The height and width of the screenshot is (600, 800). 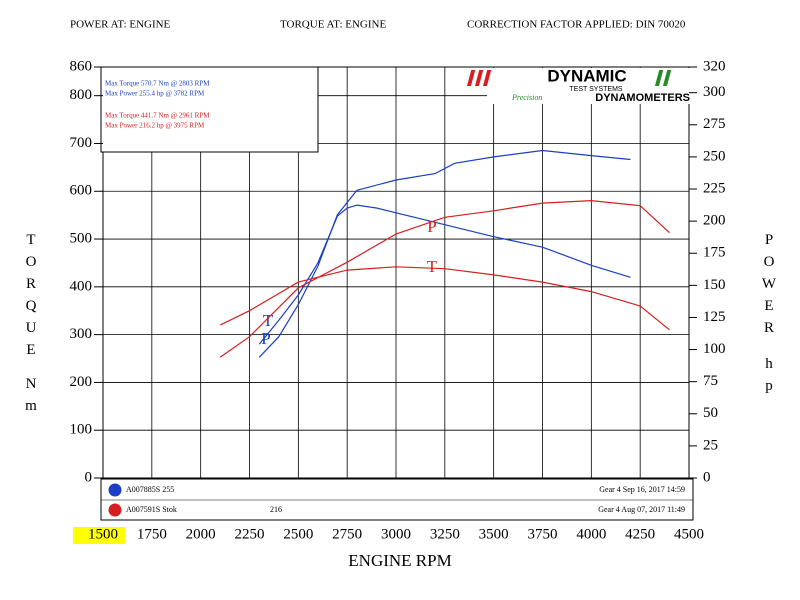 I want to click on run-name: A007885S 255, so click(x=150, y=489).